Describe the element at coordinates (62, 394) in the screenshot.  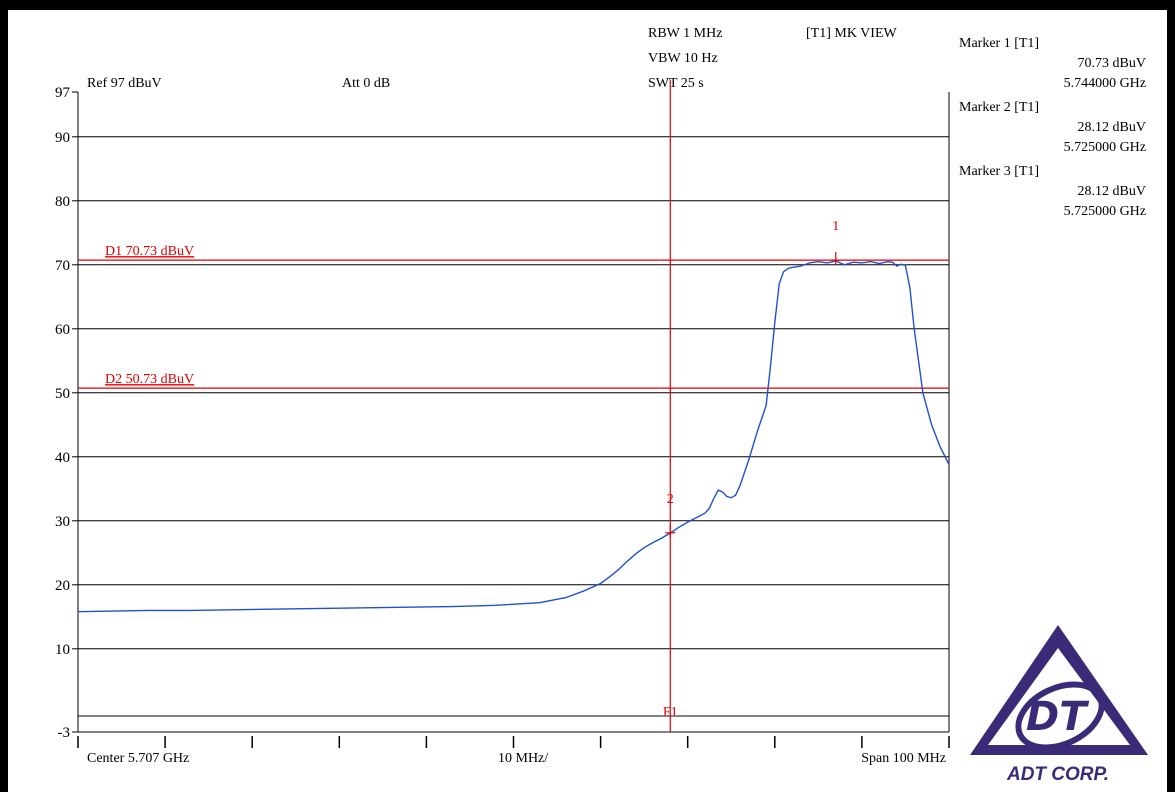
I see `y-tick-label: 50` at that location.